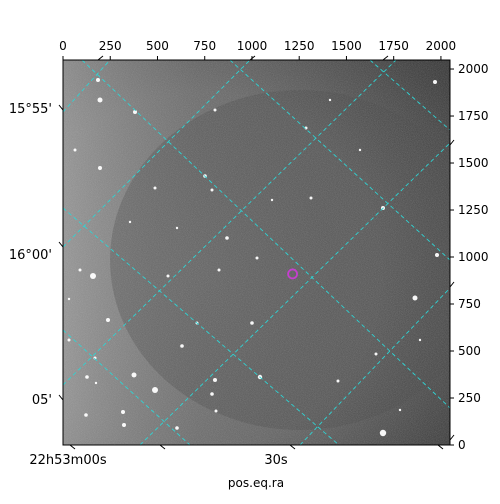 The width and height of the screenshot is (500, 504). Describe the element at coordinates (473, 69) in the screenshot. I see `right-tick-label: 2000` at that location.